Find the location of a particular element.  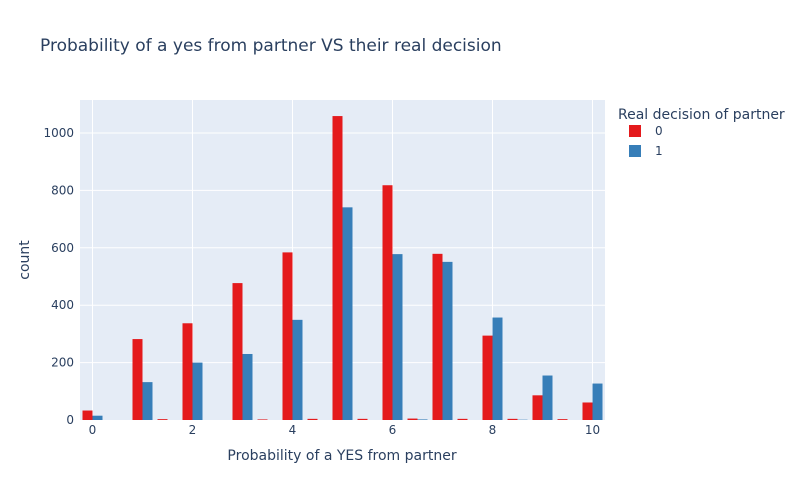

x-tick-label: 10 is located at coordinates (592, 430).